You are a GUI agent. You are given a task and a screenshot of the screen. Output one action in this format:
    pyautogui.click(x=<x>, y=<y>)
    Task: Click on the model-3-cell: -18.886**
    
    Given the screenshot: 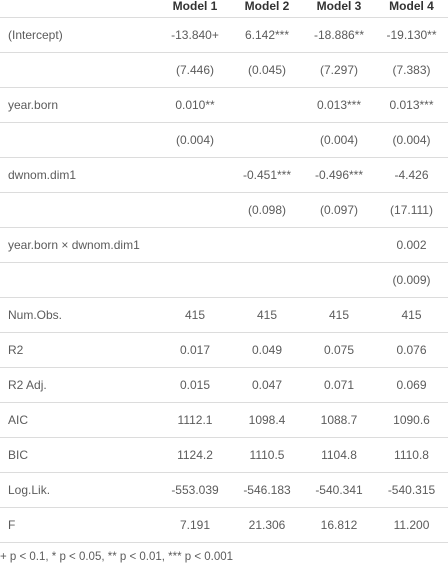 What is the action you would take?
    pyautogui.click(x=339, y=35)
    